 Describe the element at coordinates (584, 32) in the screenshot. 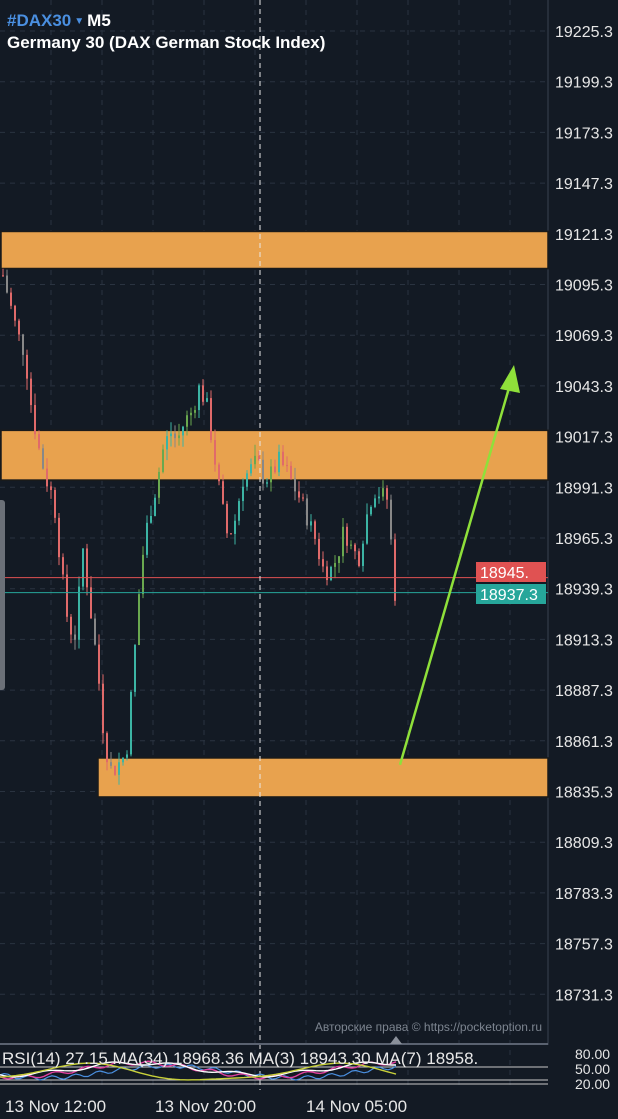

I see `price-axis-label: 19225.3` at that location.